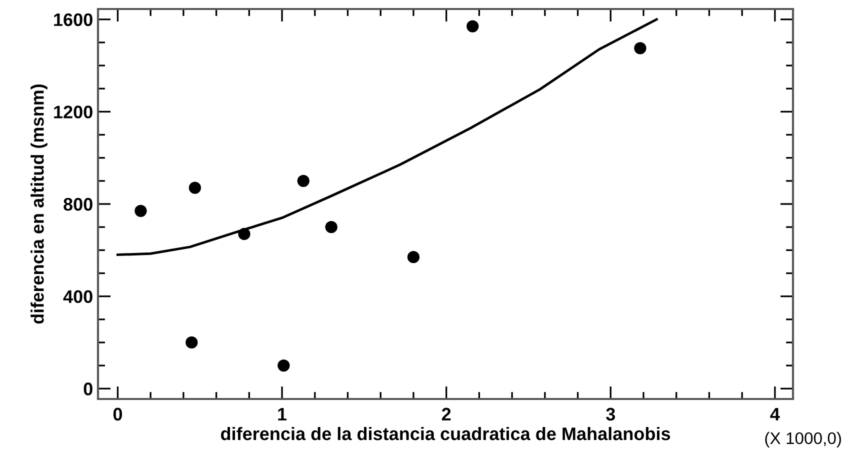 This screenshot has height=456, width=846. I want to click on x-axis-title: diferencia de la distancia cuadratica de Mahalanobis, so click(445, 433).